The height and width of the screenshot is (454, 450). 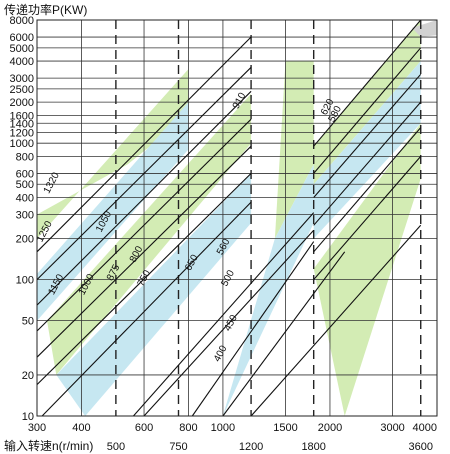 I want to click on y-tick-label: 1200, so click(x=22, y=133).